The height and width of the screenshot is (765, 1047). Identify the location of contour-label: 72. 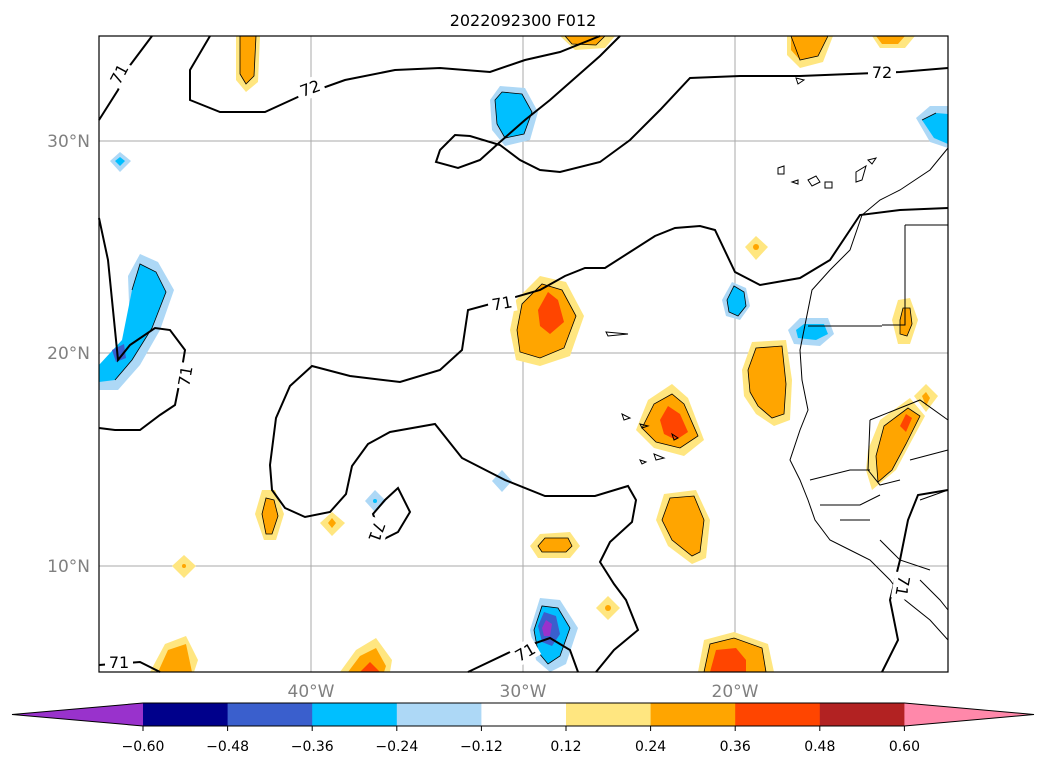
(882, 72).